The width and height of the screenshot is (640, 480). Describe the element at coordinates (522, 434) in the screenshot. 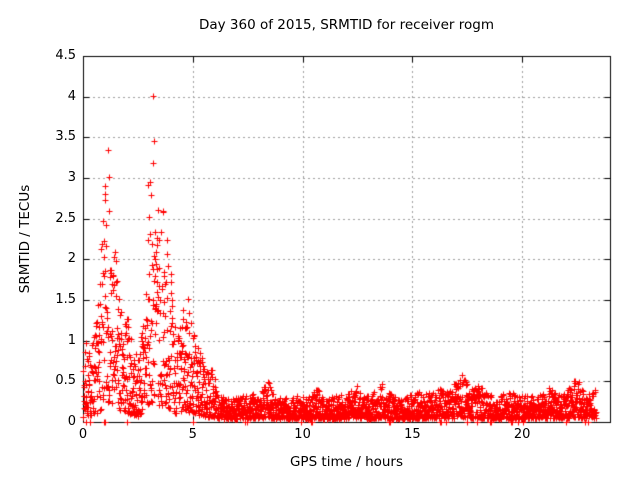

I see `x-tick-label: 20` at that location.